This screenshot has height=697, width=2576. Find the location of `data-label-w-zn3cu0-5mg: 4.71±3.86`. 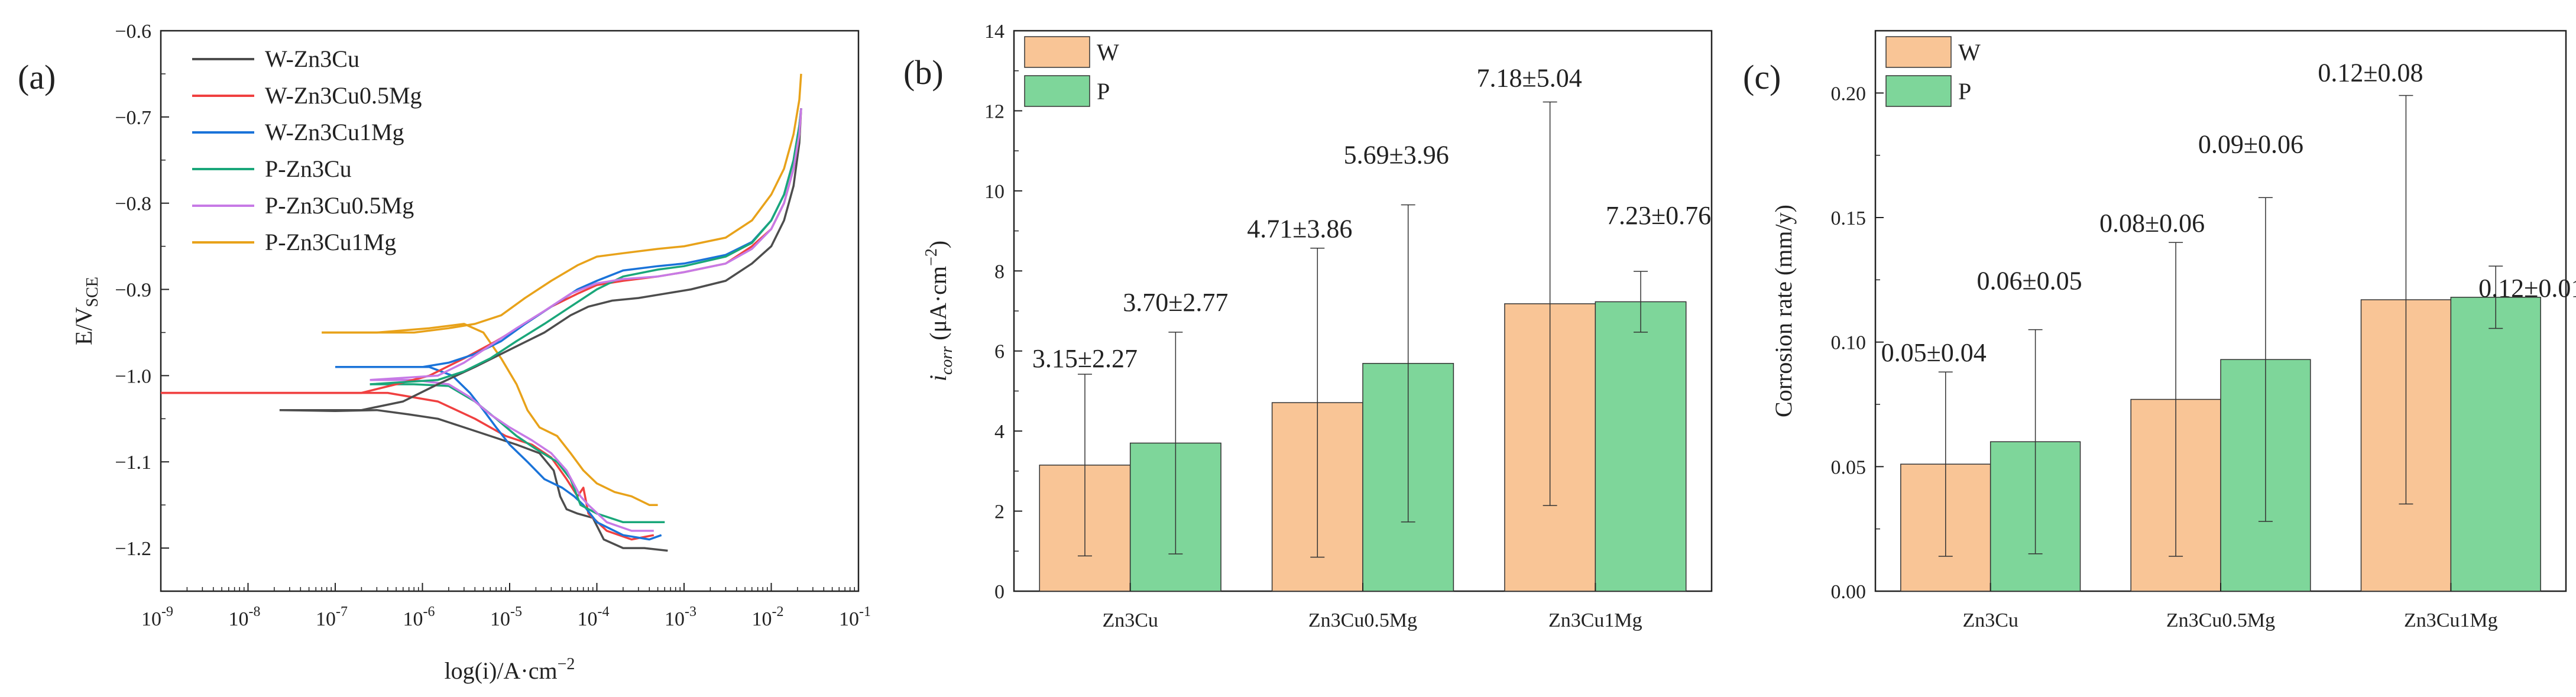

data-label-w-zn3cu0-5mg: 4.71±3.86 is located at coordinates (1299, 230).